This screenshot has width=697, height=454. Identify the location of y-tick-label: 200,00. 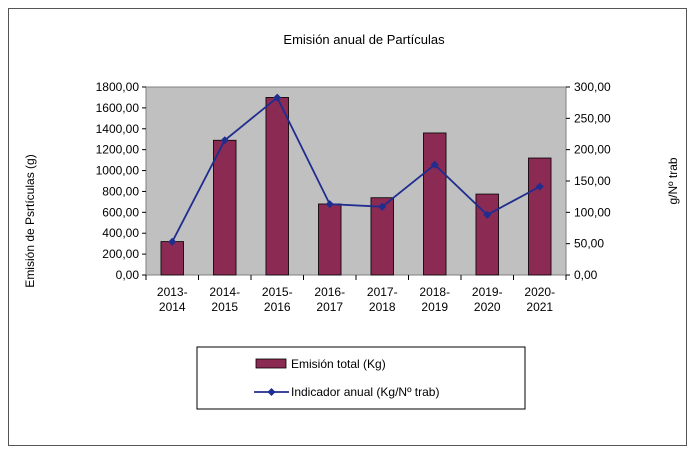
(120, 254).